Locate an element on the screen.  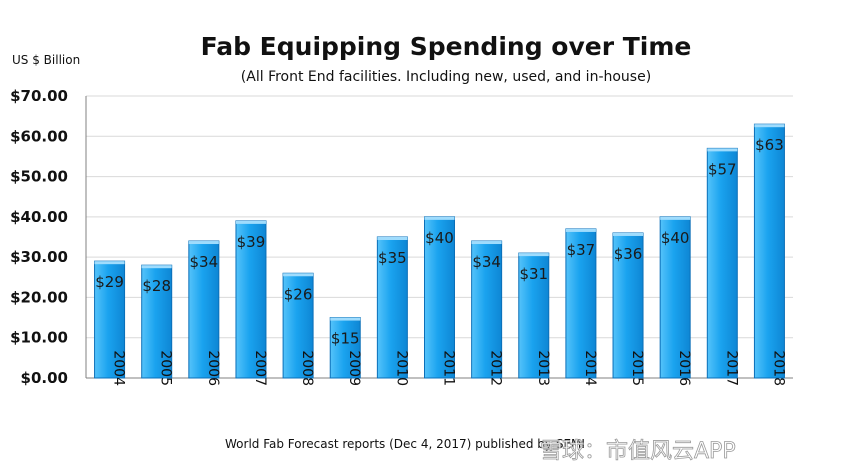
bar-2015 is located at coordinates (628, 305).